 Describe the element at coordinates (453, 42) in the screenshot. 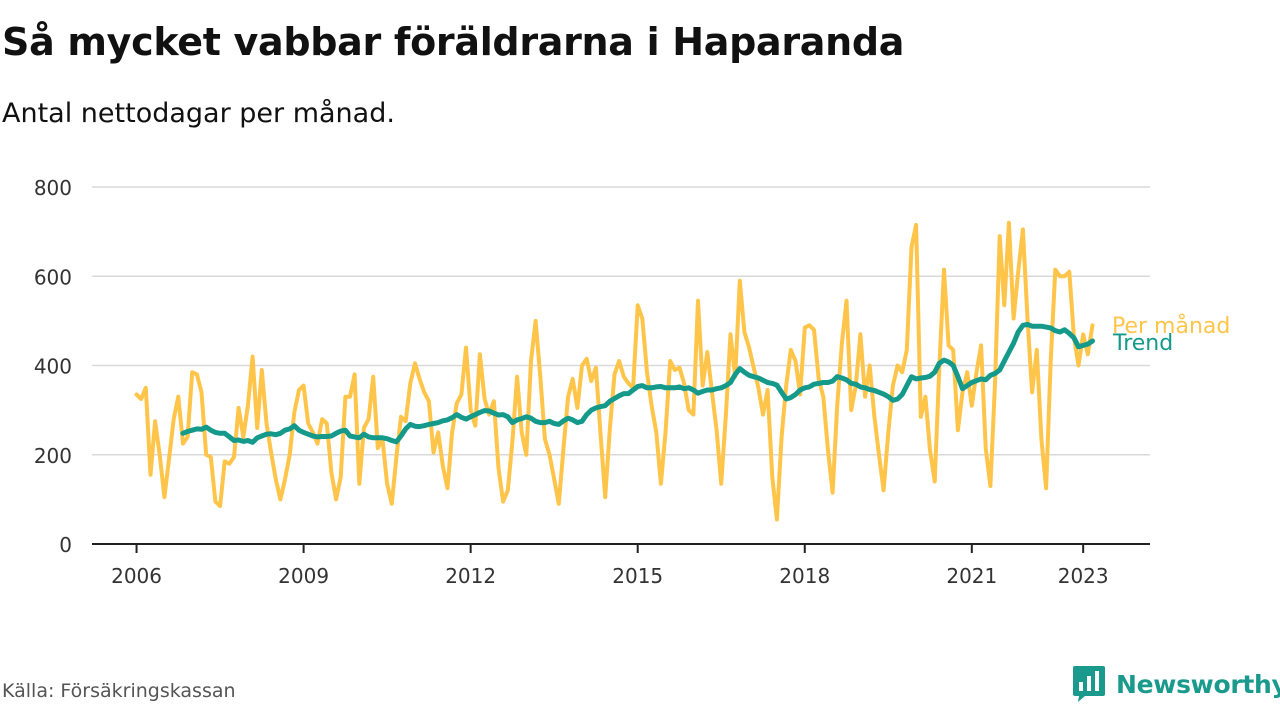

I see `chart-title: Så mycket vabbar föräldrarna i Haparanda` at that location.